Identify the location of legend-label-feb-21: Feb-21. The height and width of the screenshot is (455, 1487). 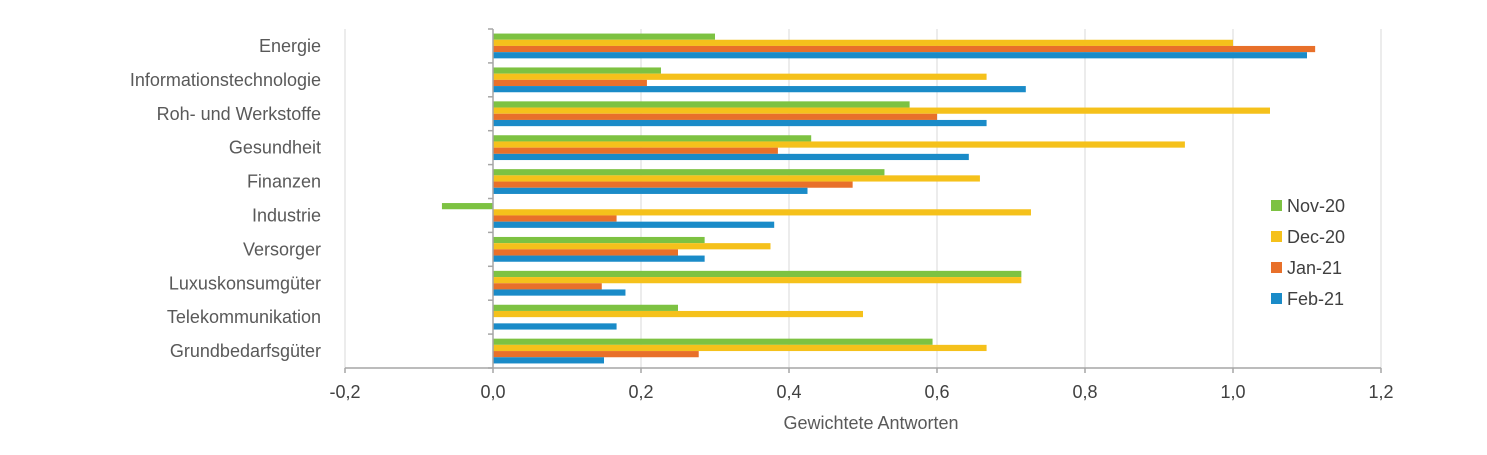
(1315, 299).